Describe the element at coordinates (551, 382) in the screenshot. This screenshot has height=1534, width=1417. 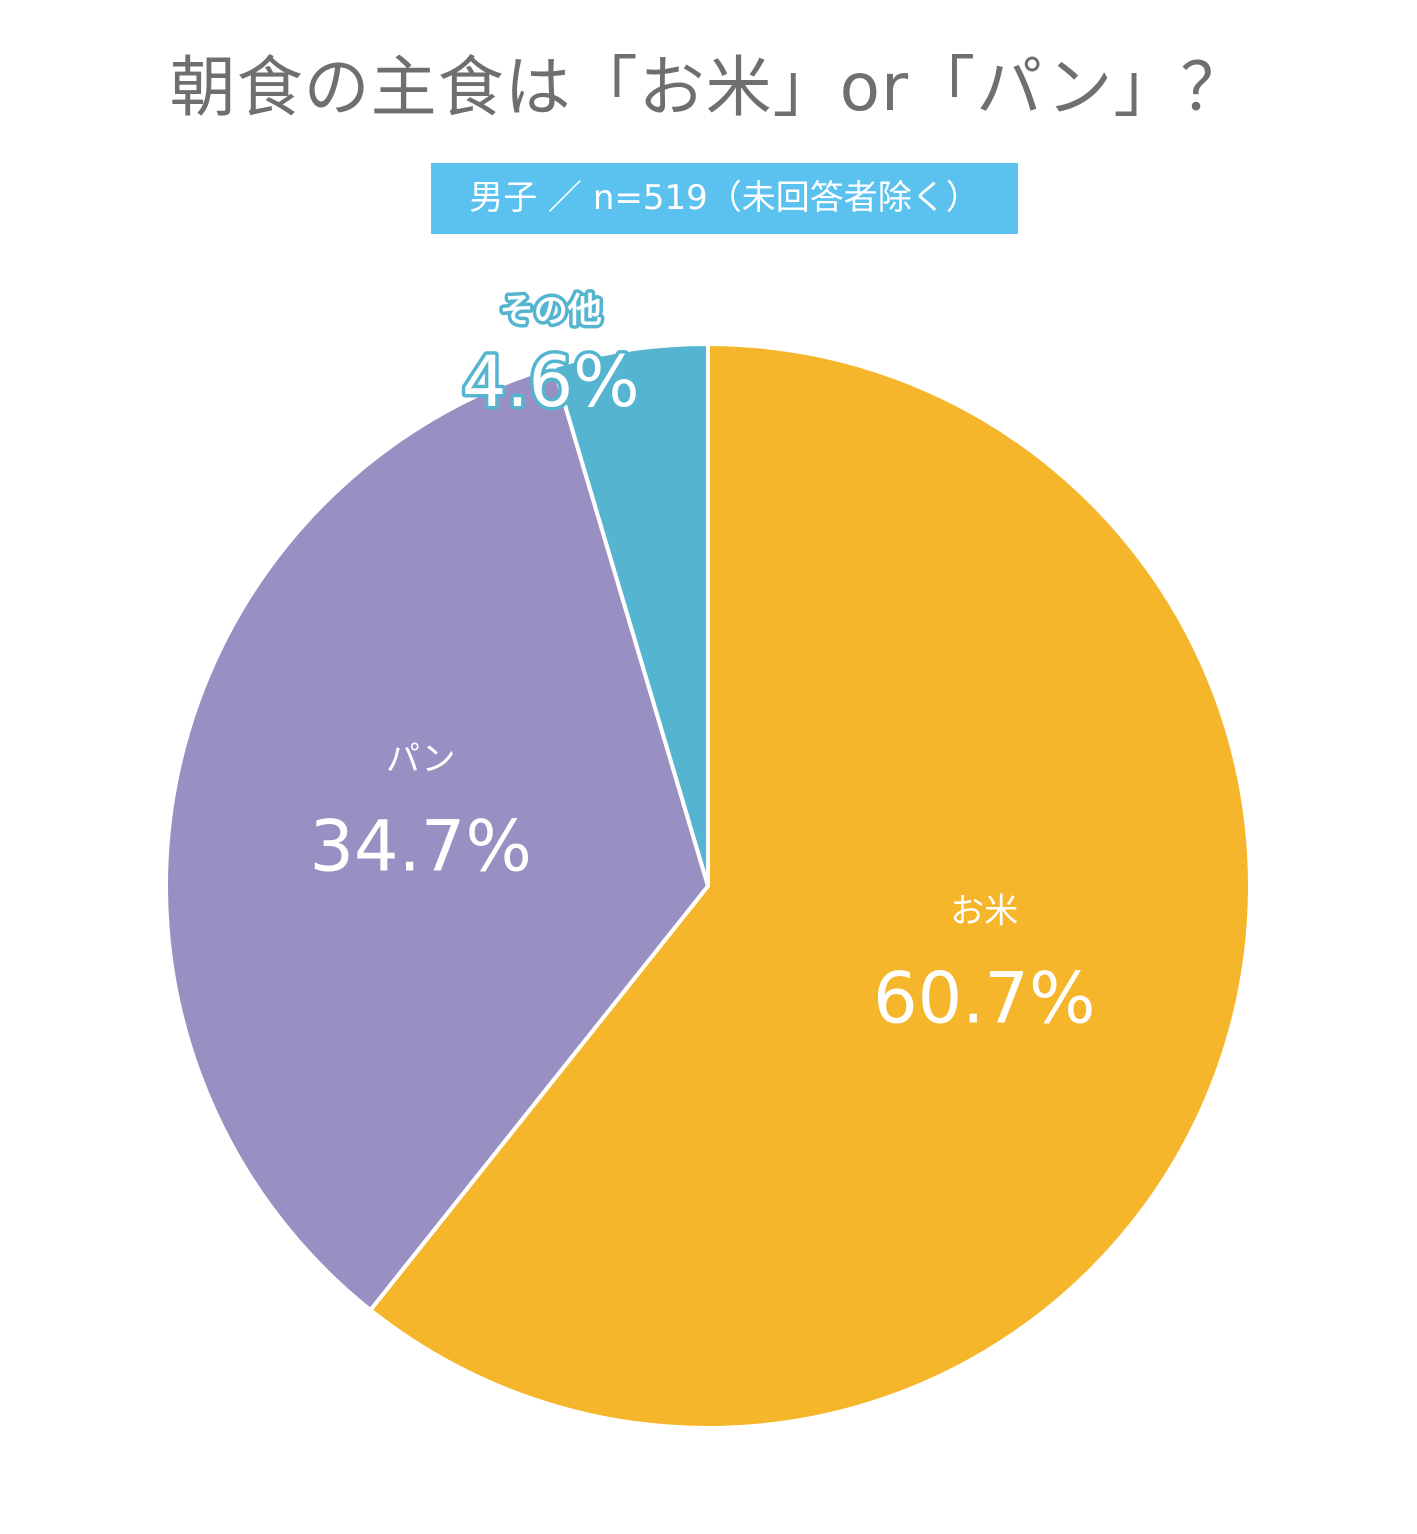
I see `pie-value-3: 4.6%` at that location.